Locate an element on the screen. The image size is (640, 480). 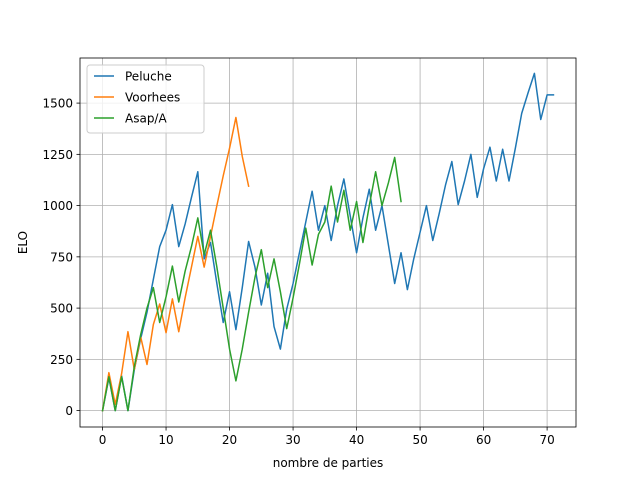
y-tick-label: 250 is located at coordinates (61, 360).